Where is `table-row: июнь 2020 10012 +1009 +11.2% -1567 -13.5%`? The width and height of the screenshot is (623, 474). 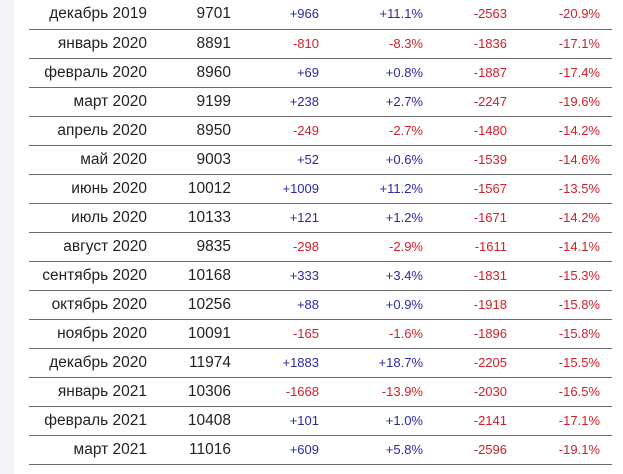
table-row: июнь 2020 10012 +1009 +11.2% -1567 -13.5% is located at coordinates (320, 189).